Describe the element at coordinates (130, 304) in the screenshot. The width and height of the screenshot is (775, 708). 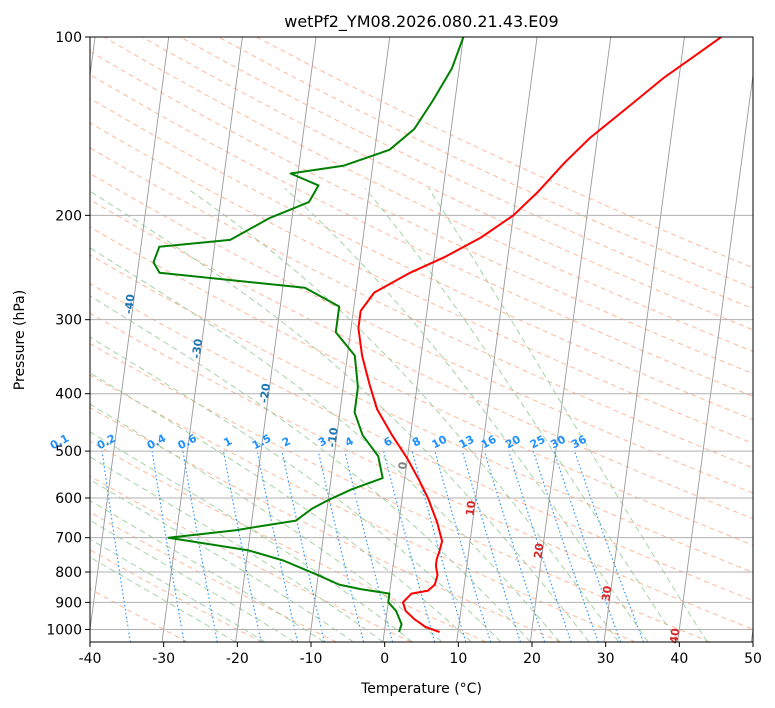
I see `isotherm-label: -40` at that location.